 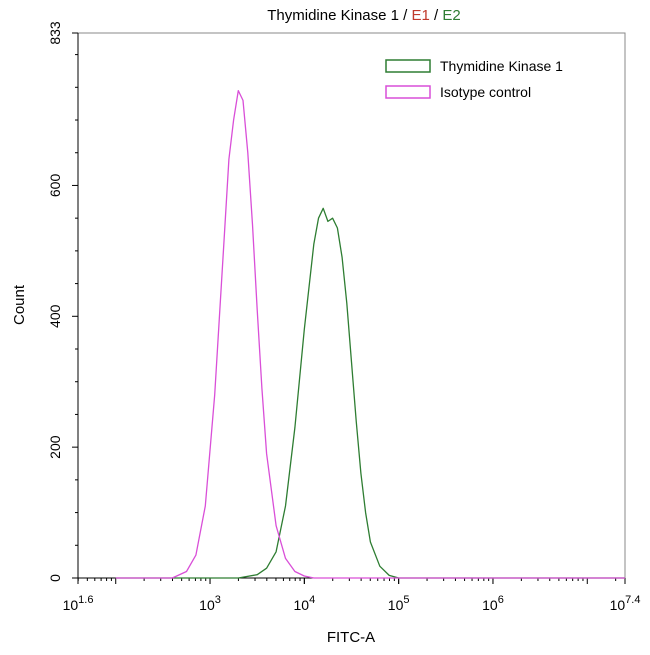 I want to click on x-axis-label: FITC-A, so click(x=351, y=637).